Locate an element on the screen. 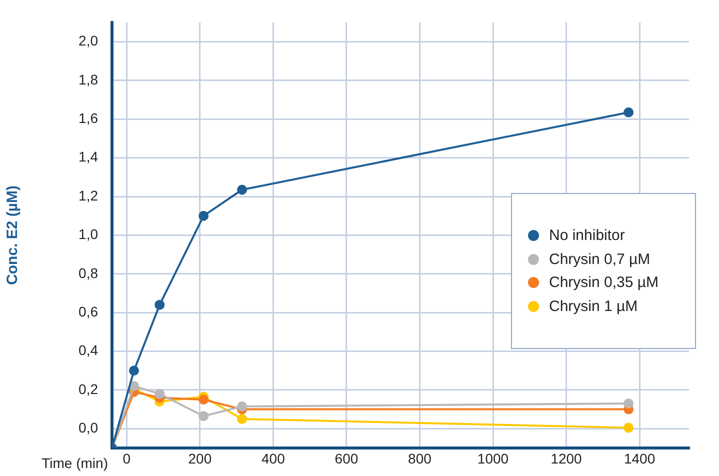 This screenshot has height=476, width=719. y-tick-label: 1,8 is located at coordinates (88, 79).